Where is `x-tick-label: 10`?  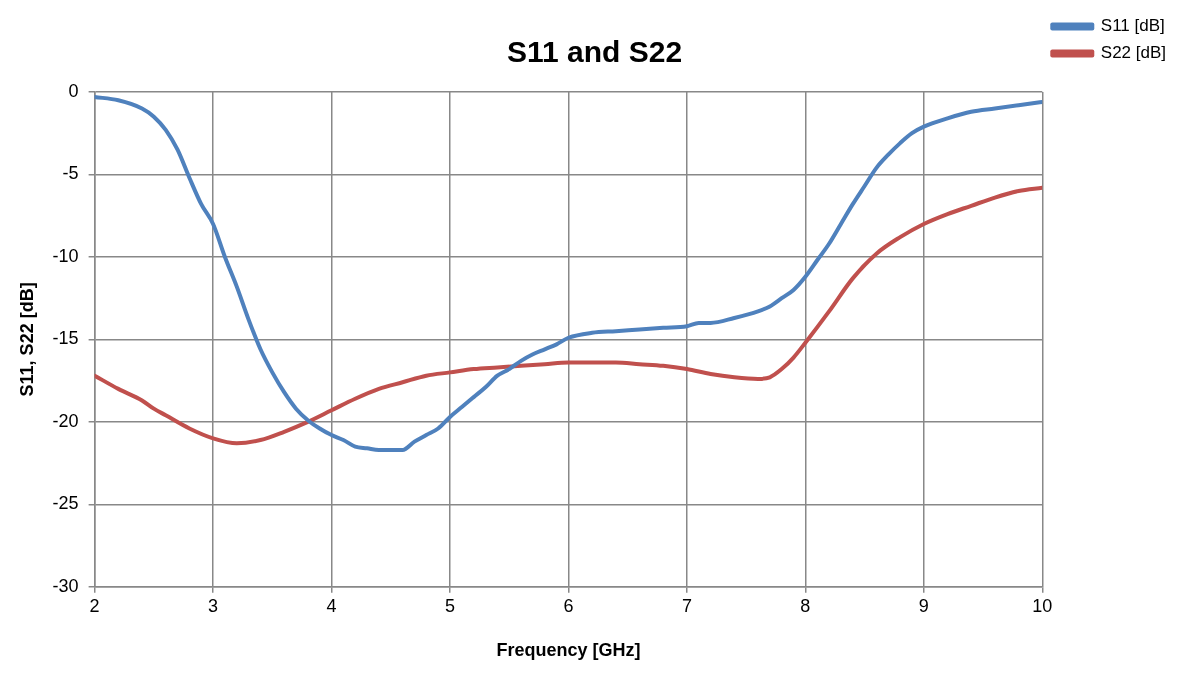 x-tick-label: 10 is located at coordinates (1042, 605).